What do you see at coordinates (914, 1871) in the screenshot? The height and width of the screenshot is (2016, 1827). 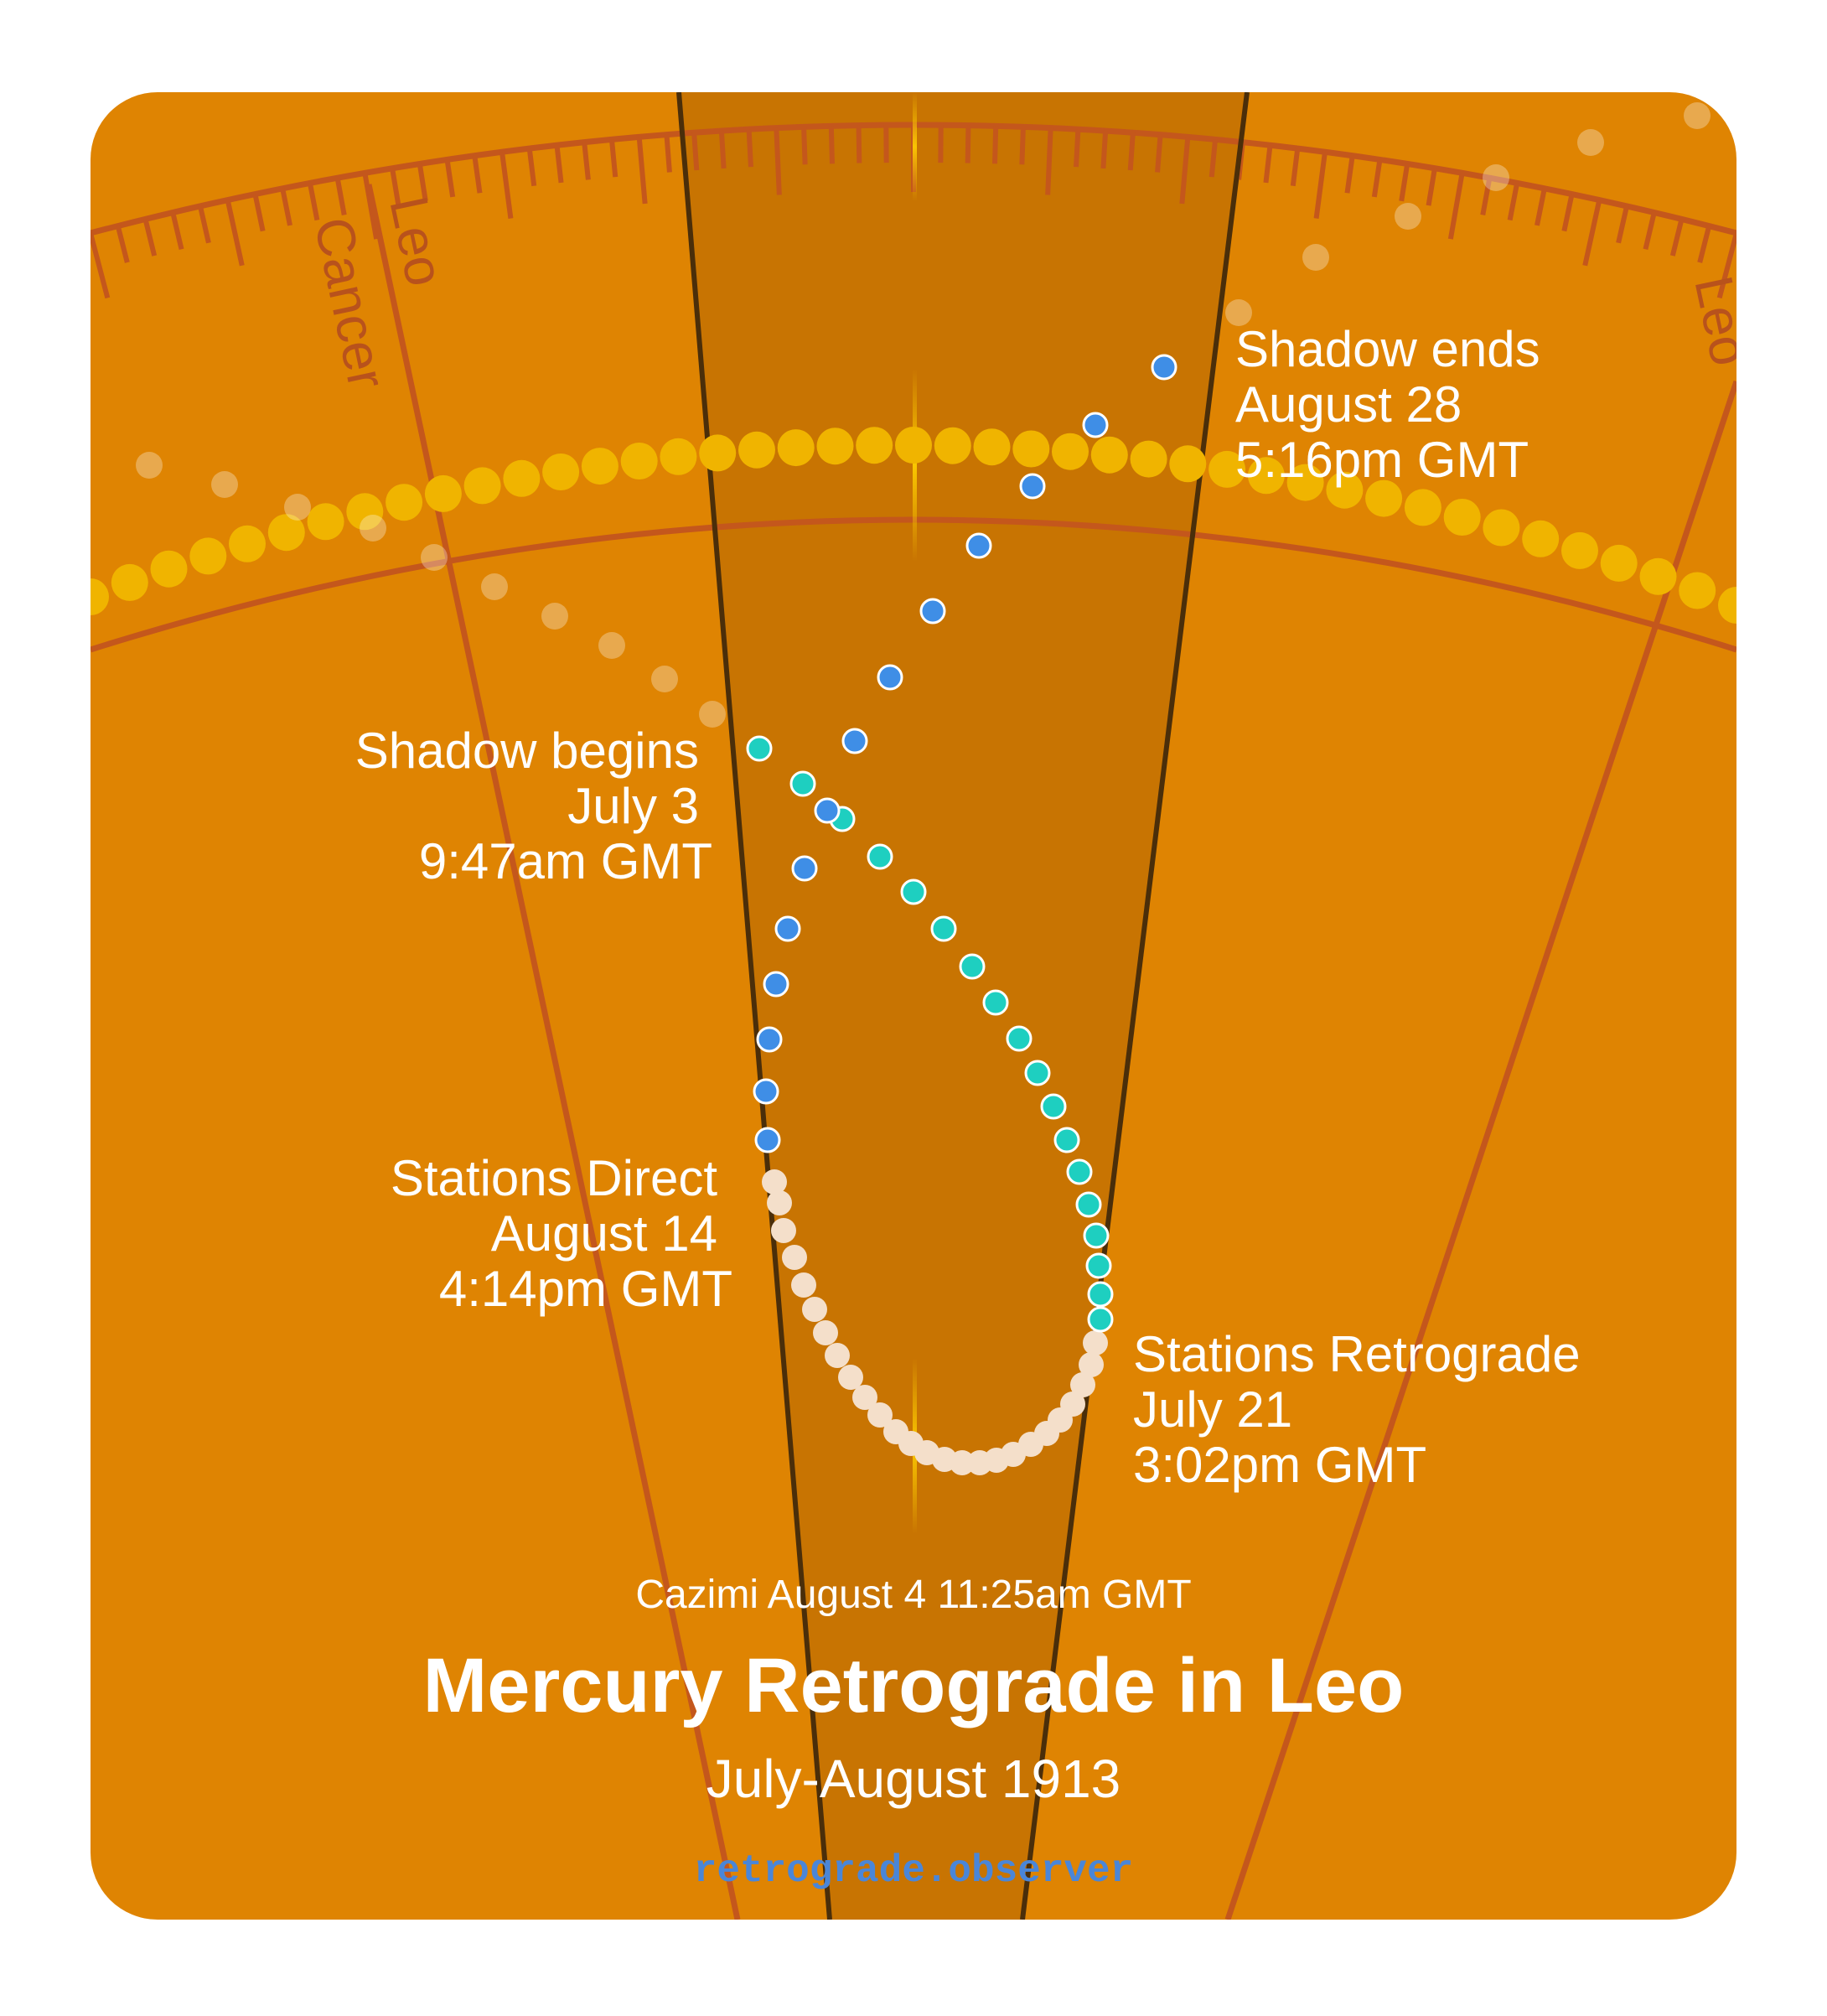 I see `site-link: retrograde.observer` at bounding box center [914, 1871].